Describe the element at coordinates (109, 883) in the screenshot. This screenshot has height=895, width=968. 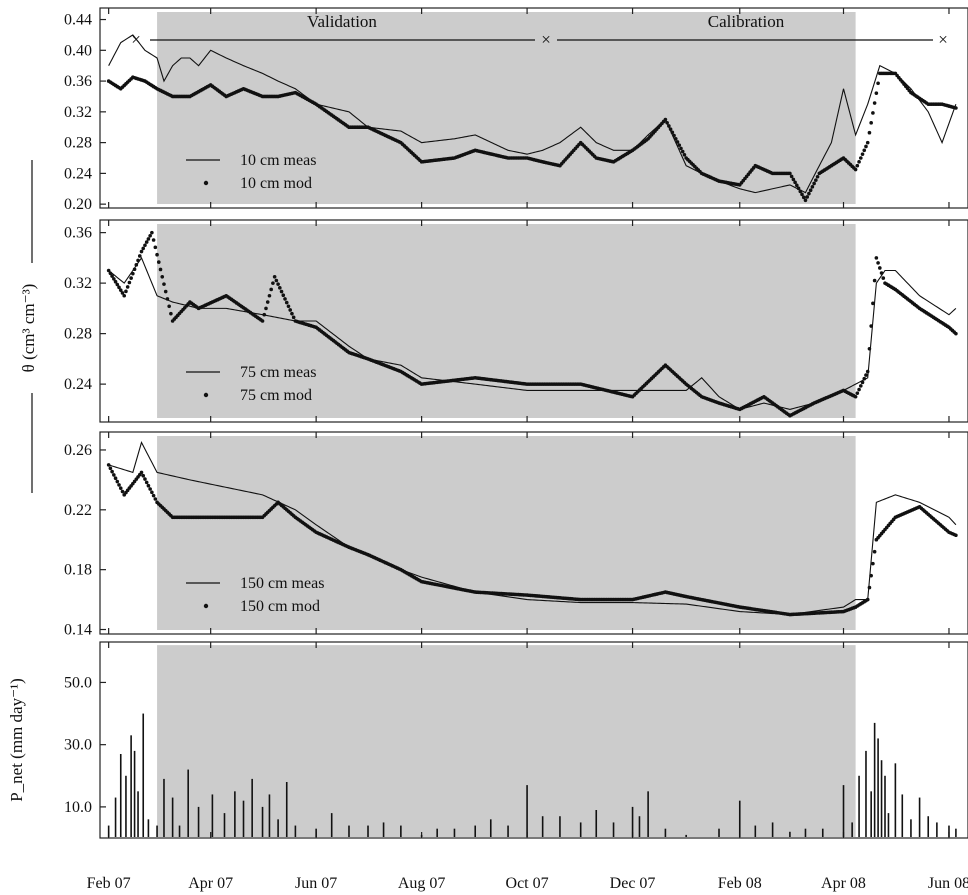
I see `x-tick-label-0: Feb 07` at that location.